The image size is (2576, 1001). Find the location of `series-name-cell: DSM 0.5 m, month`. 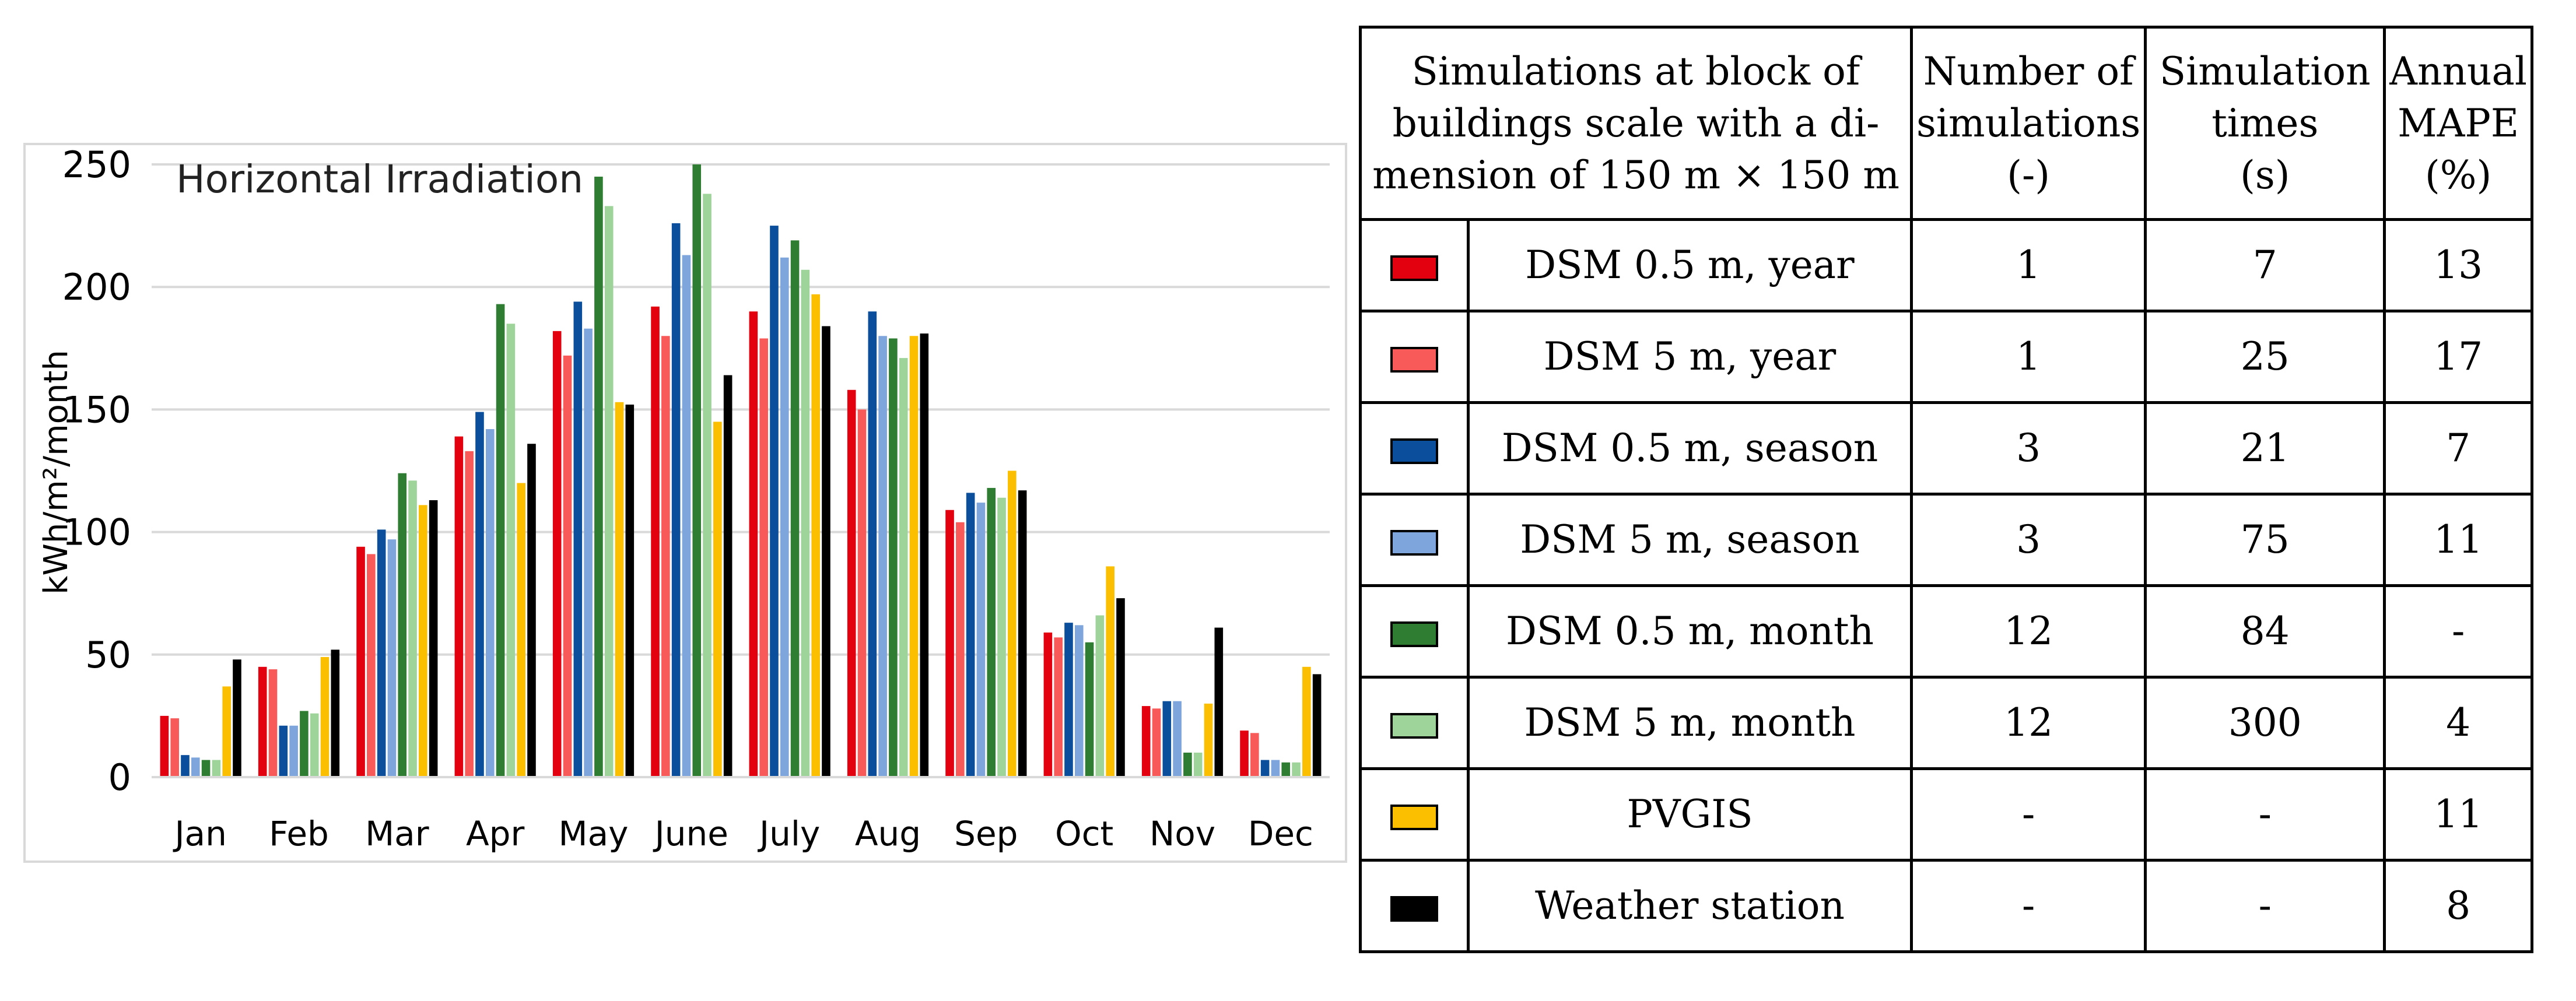

series-name-cell: DSM 0.5 m, month is located at coordinates (1690, 631).